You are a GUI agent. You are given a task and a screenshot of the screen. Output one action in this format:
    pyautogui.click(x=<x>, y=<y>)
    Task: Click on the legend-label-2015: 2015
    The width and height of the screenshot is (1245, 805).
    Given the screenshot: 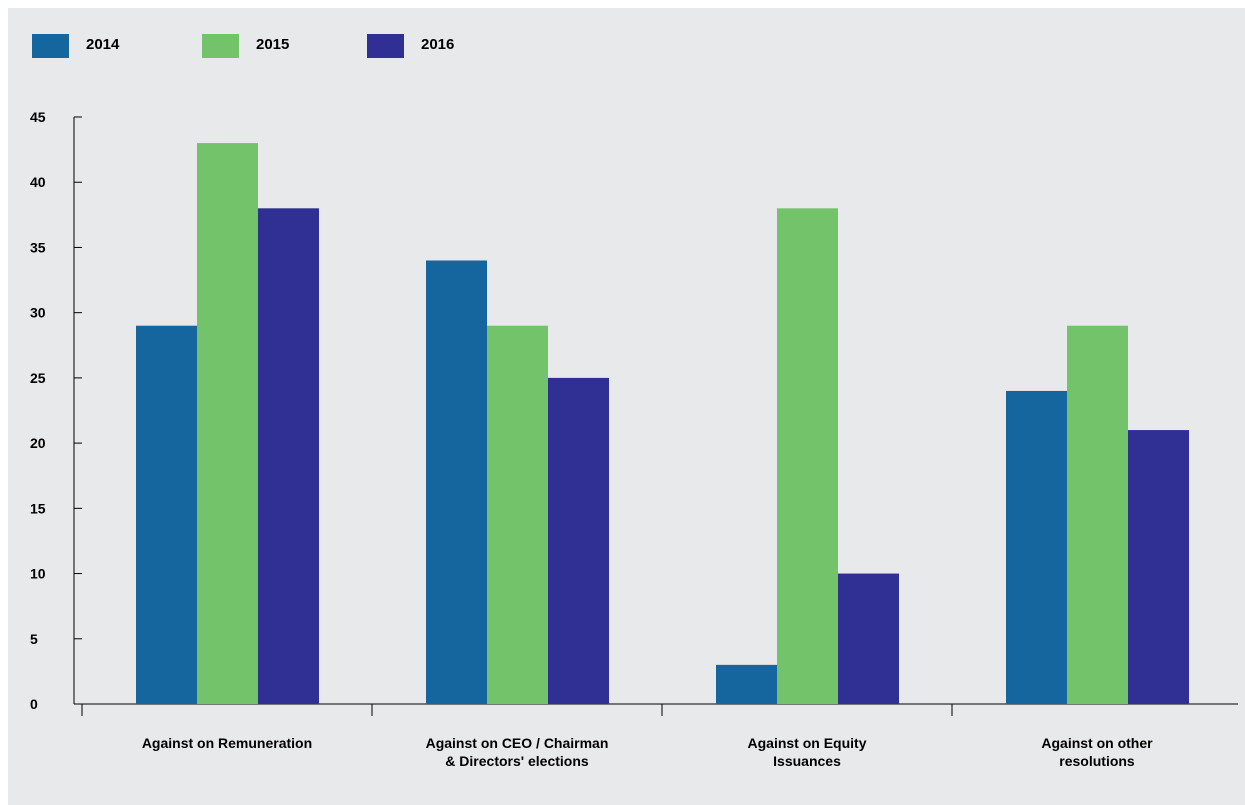 What is the action you would take?
    pyautogui.click(x=273, y=44)
    